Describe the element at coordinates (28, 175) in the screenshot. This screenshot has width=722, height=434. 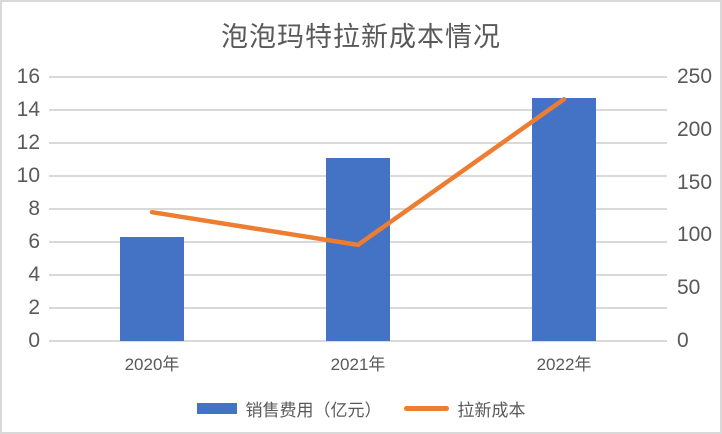
I see `left-axis-tick-label: 10` at that location.